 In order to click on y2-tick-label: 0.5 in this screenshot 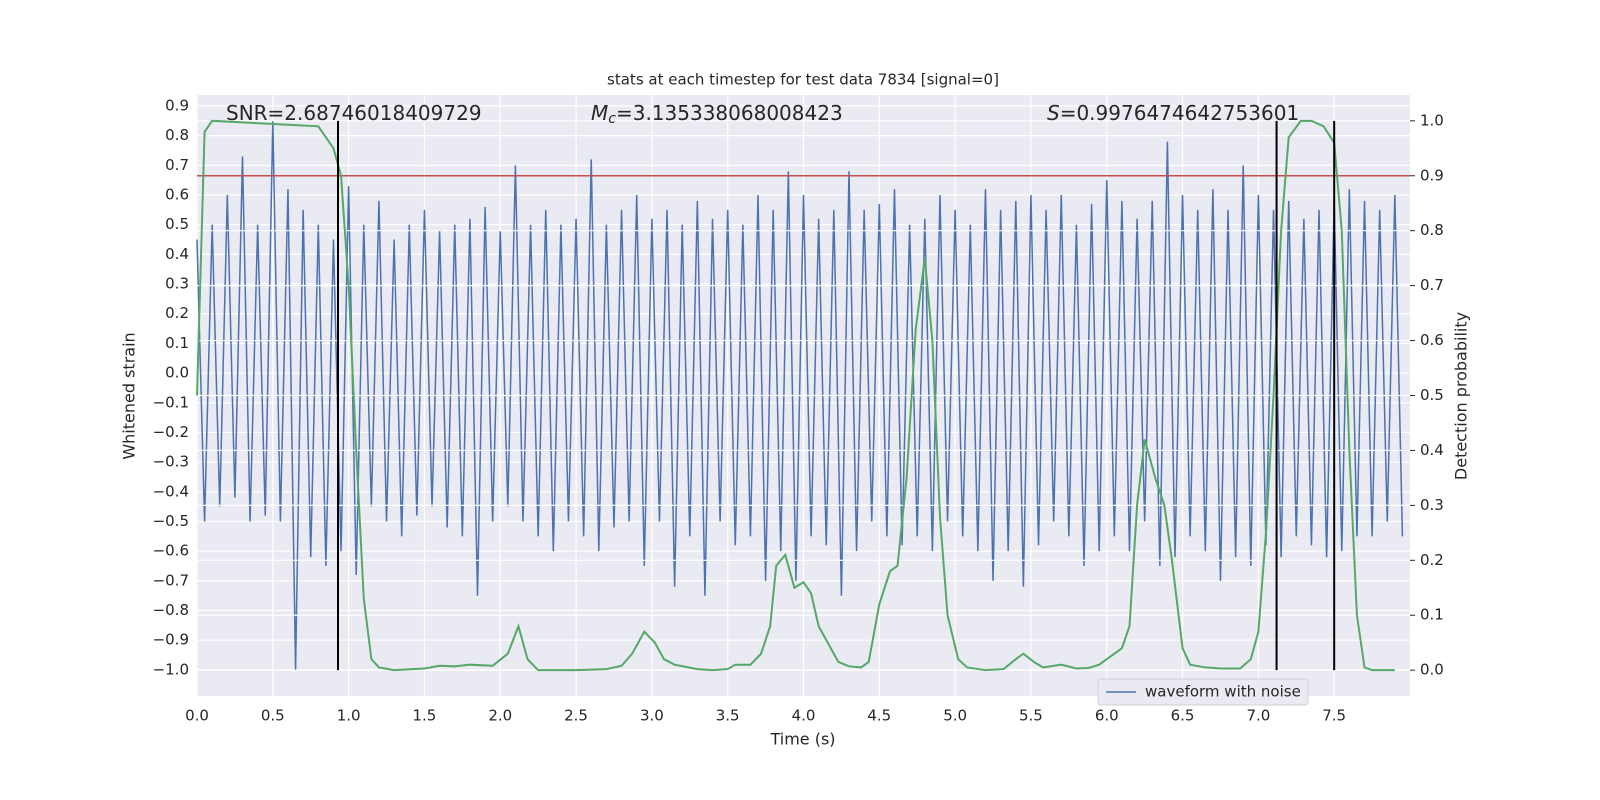, I will do `click(1432, 395)`.